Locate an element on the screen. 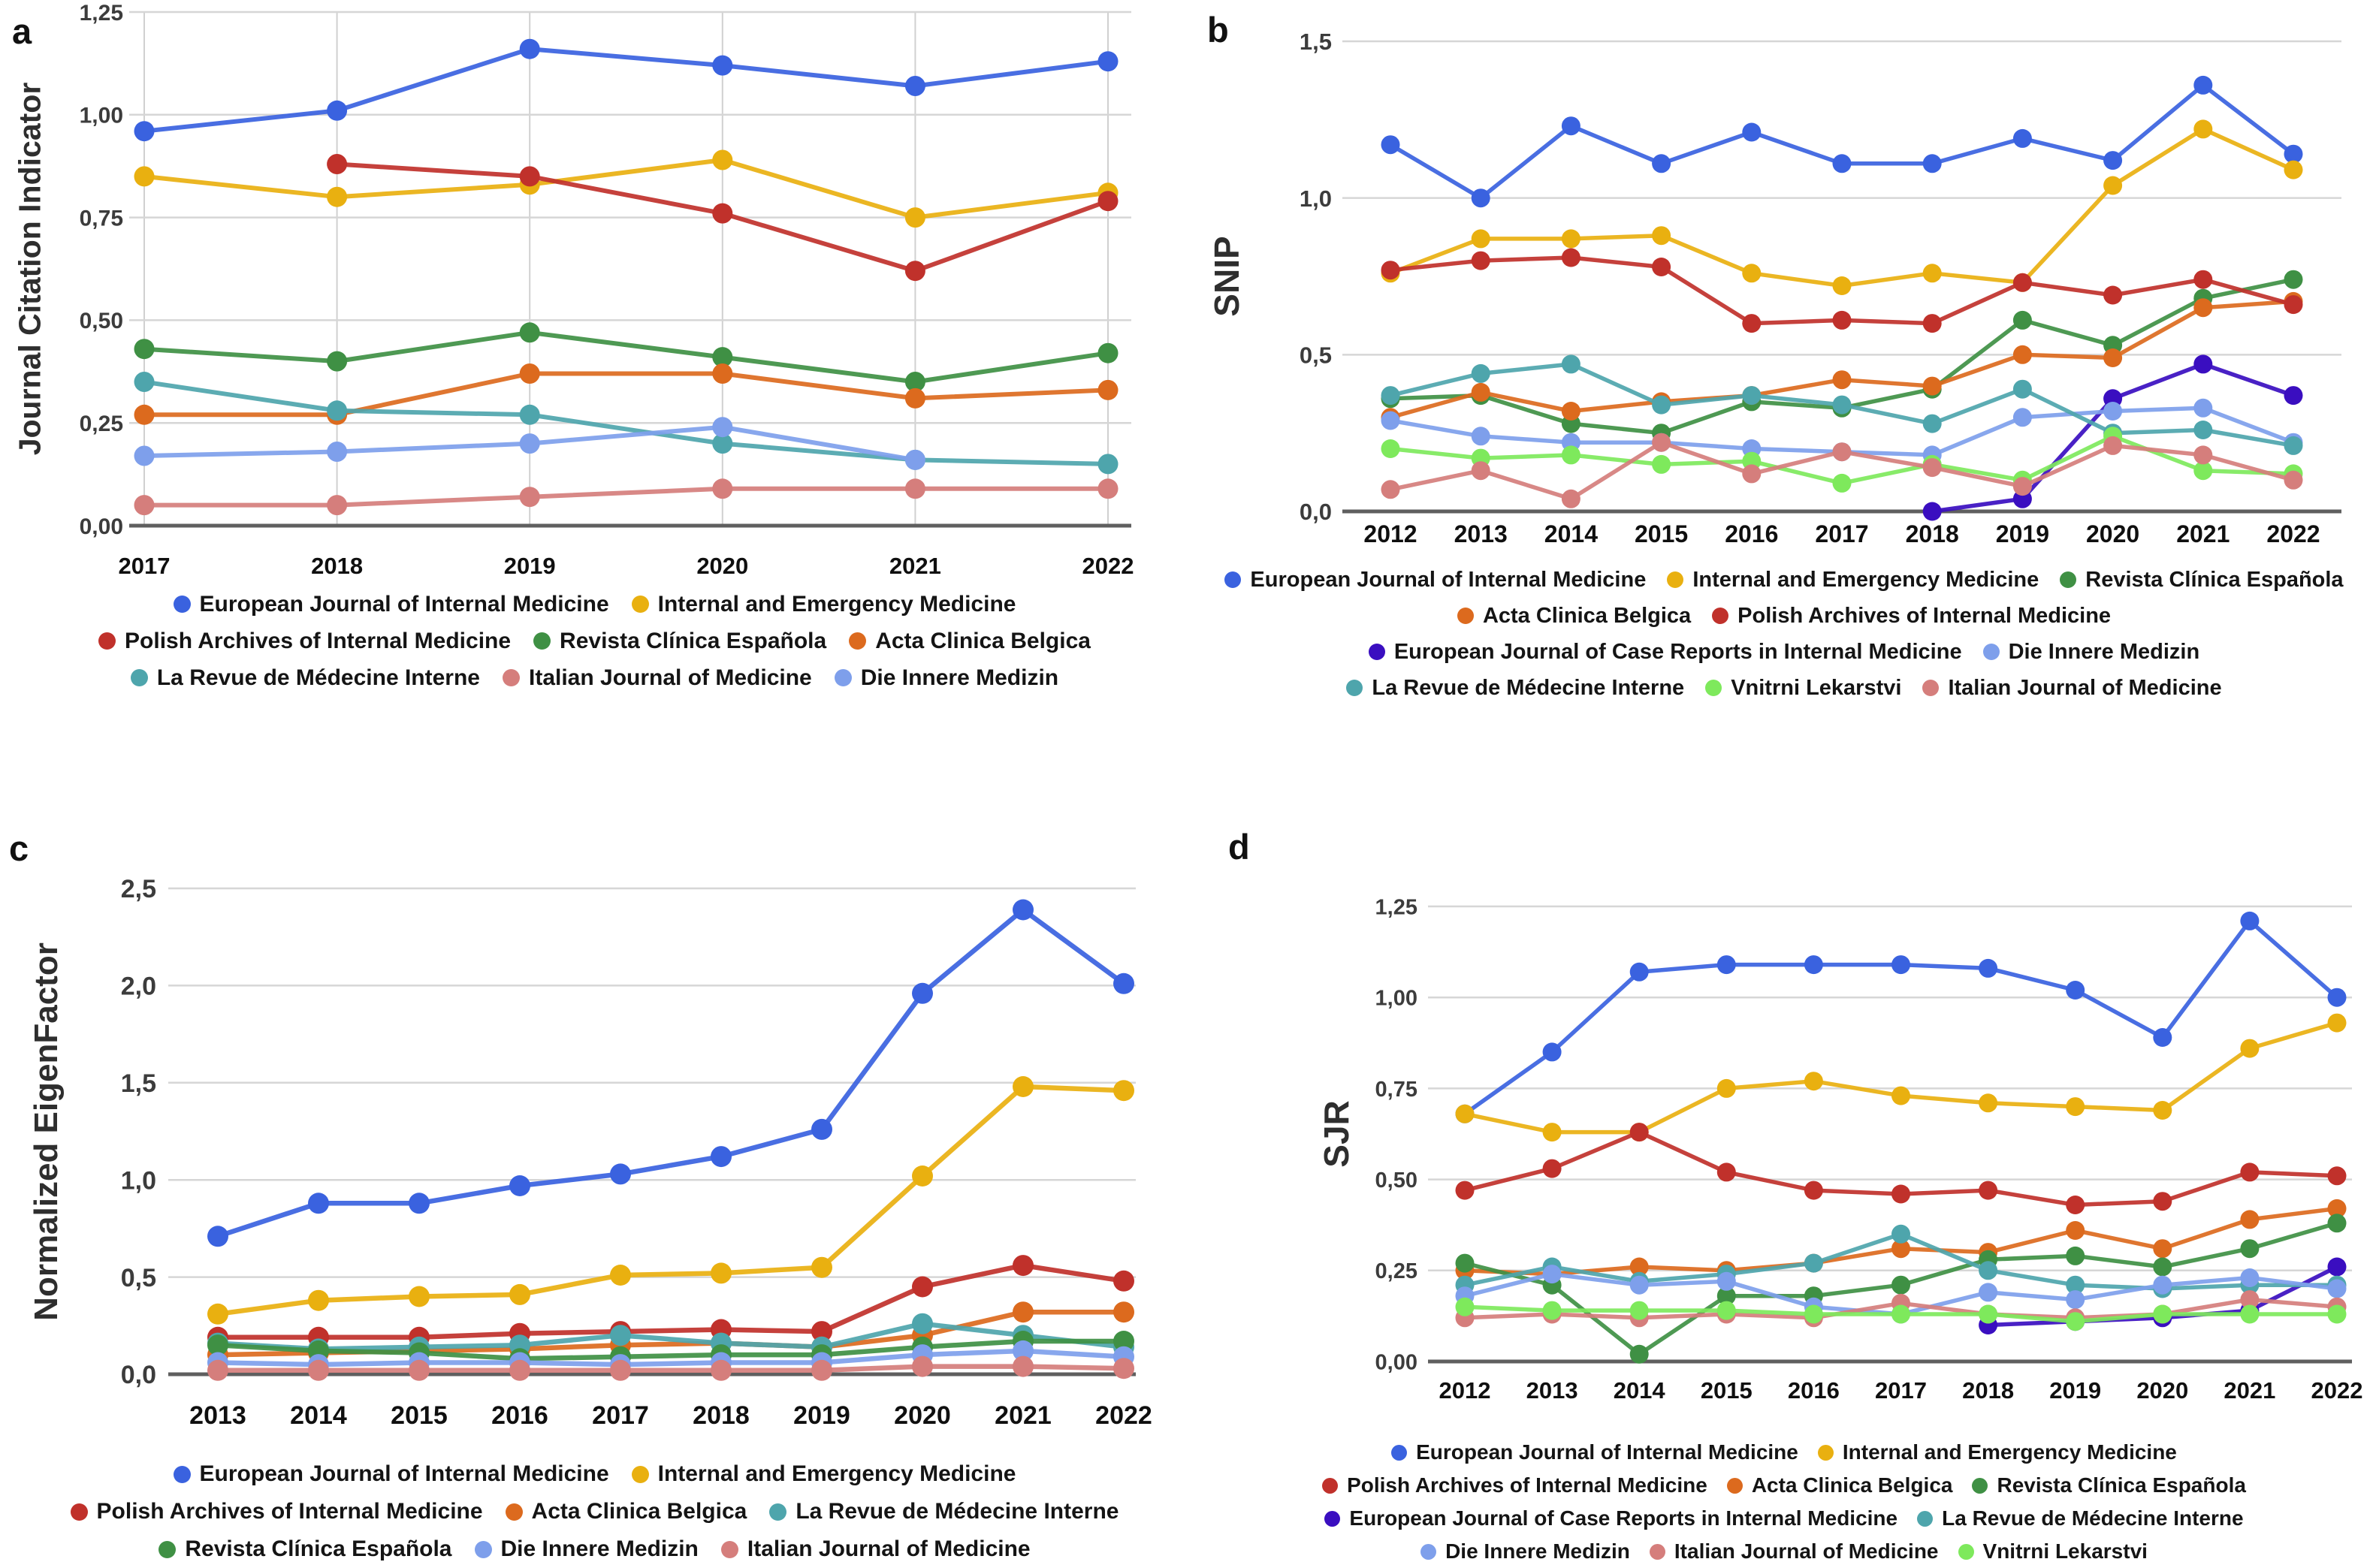  legend-item: Revista Clínica Española is located at coordinates (305, 1549).